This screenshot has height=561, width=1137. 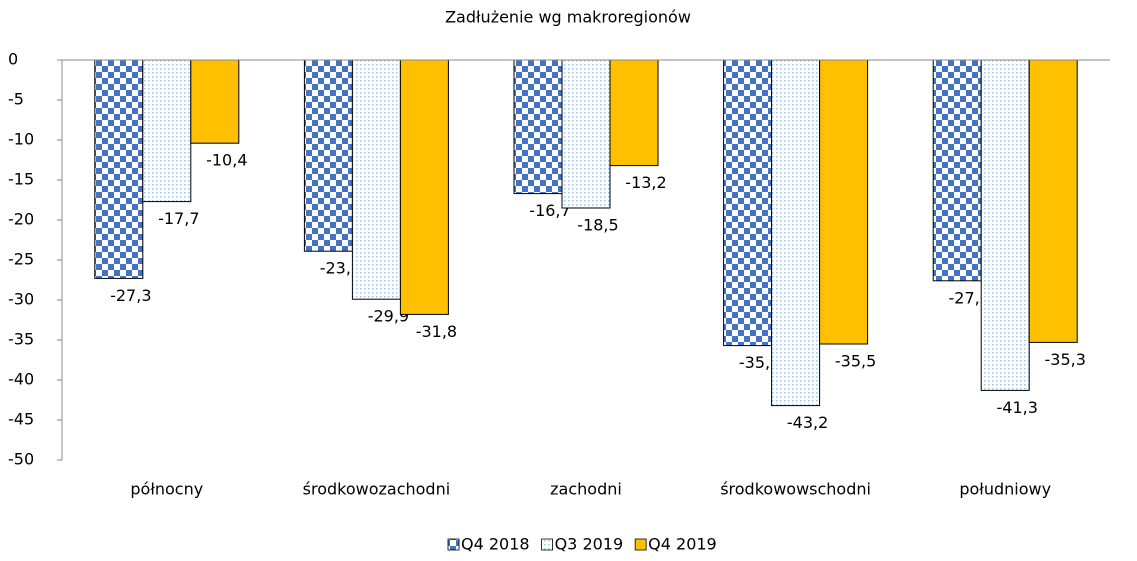 I want to click on x-tick-label: środkowowschodni, so click(x=795, y=489).